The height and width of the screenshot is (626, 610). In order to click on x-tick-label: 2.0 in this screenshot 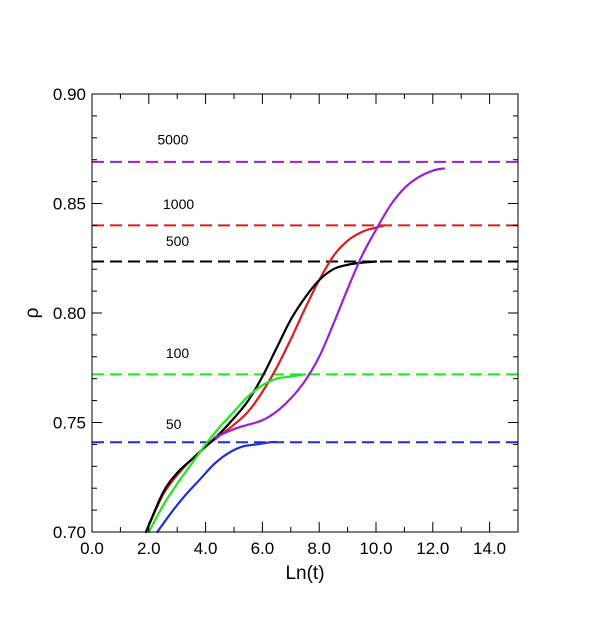, I will do `click(149, 548)`.